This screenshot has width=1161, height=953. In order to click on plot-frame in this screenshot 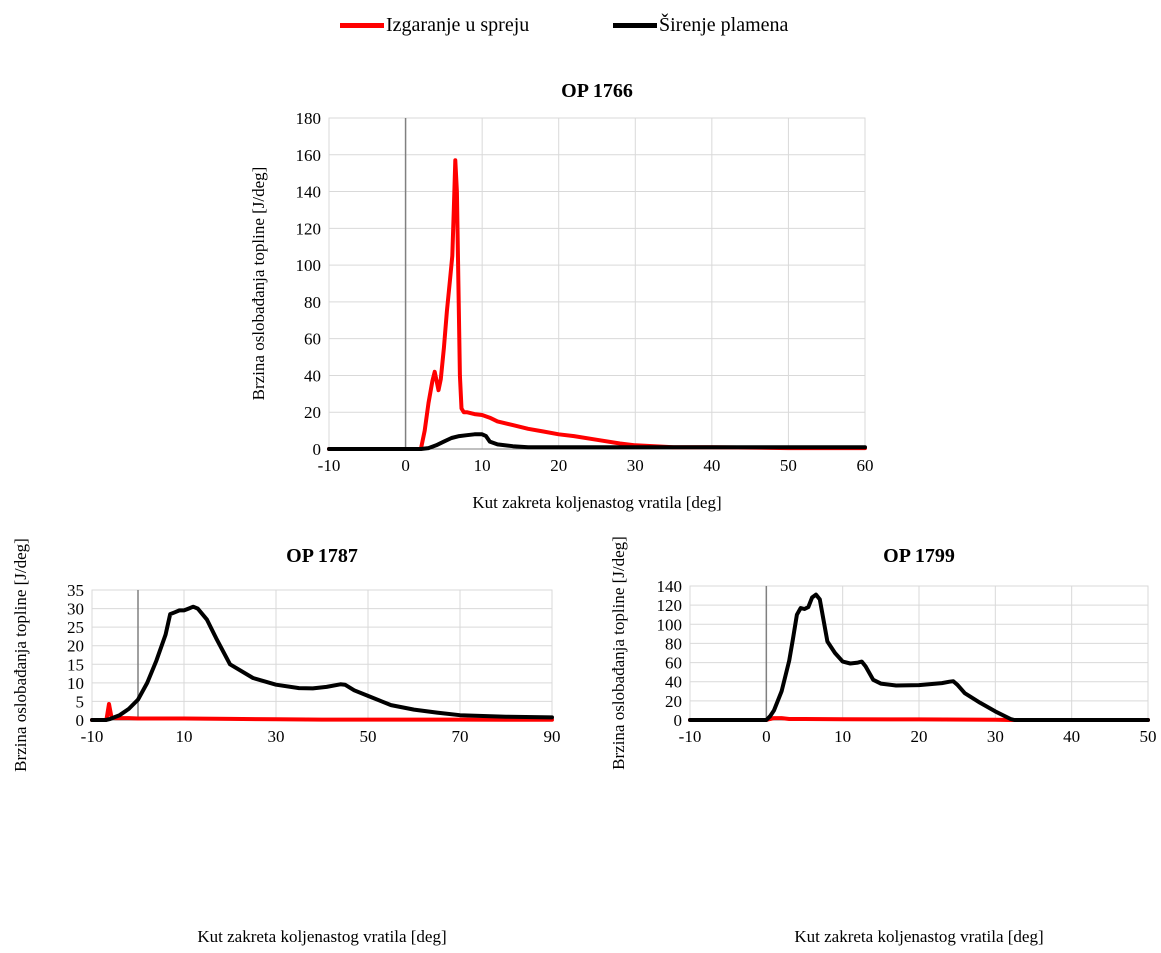, I will do `click(322, 655)`.